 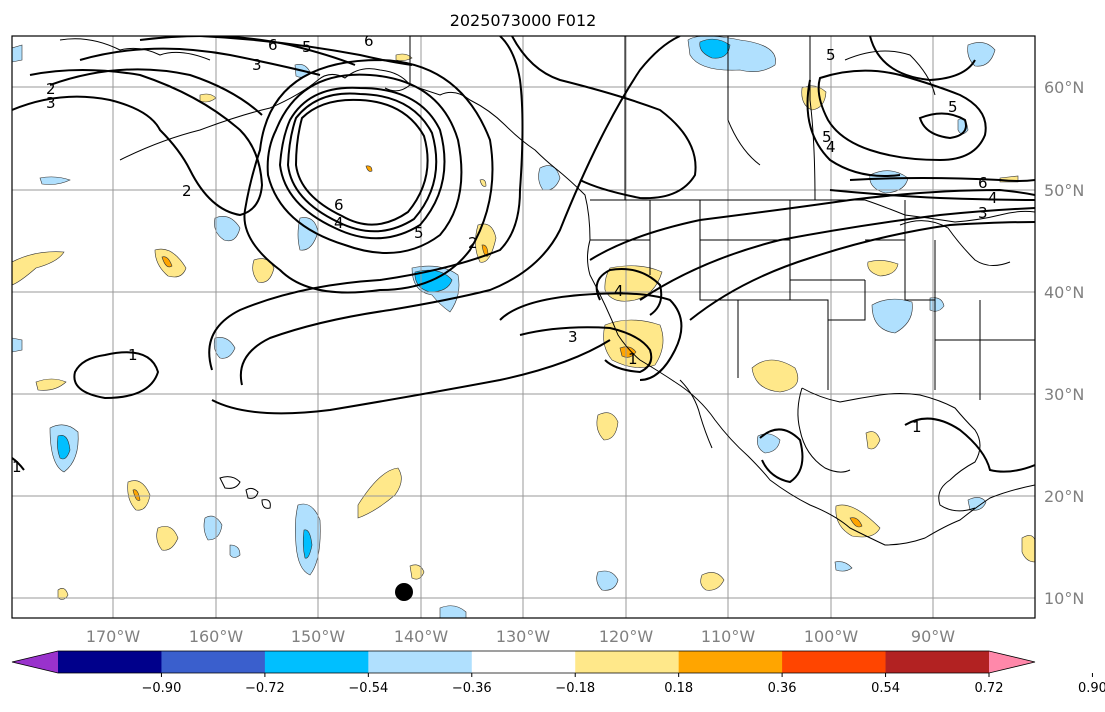 I want to click on colorbar-tick-label: 0.18, so click(x=678, y=688).